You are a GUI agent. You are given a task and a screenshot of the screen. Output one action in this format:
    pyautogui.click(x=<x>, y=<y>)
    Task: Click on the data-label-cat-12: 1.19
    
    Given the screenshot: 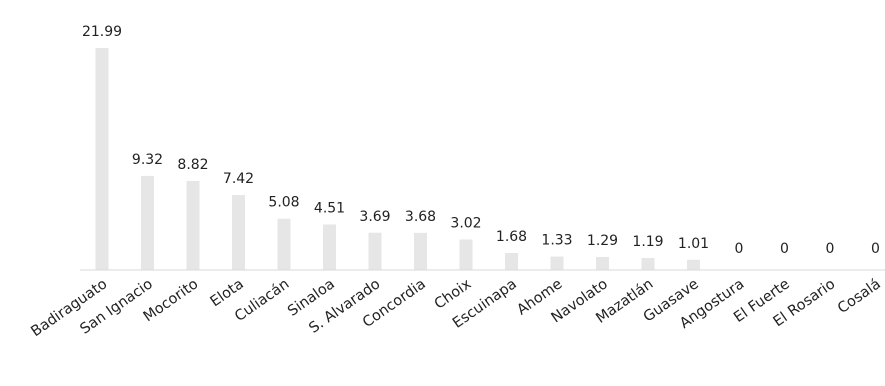 What is the action you would take?
    pyautogui.click(x=647, y=242)
    